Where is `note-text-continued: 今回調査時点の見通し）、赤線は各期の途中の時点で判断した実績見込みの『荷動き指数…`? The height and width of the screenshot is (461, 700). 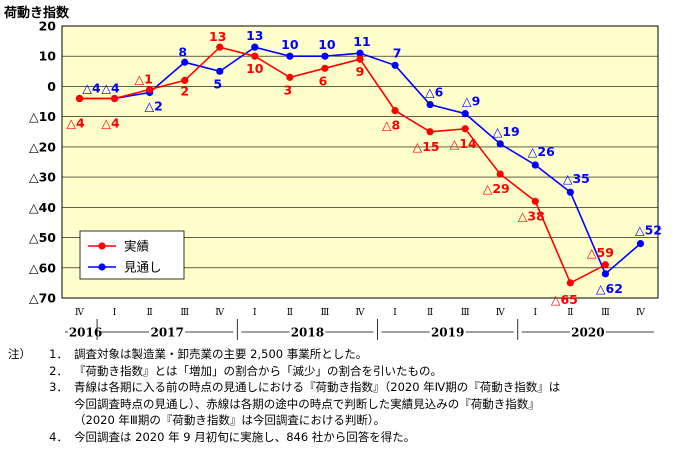 note-text-continued: 今回調査時点の見通し）、赤線は各期の途中の時点で判断した実績見込みの『荷動き指数… is located at coordinates (307, 403).